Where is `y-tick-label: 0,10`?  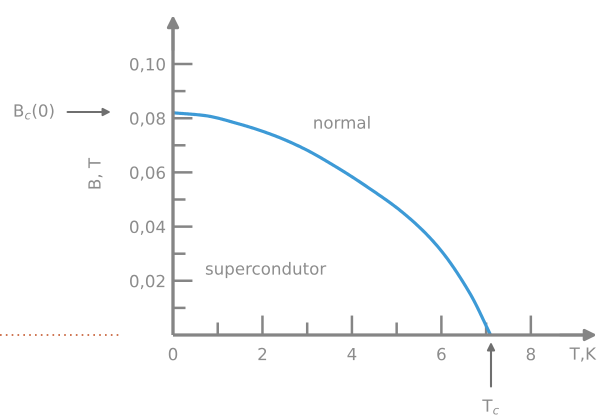
y-tick-label: 0,10 is located at coordinates (147, 65).